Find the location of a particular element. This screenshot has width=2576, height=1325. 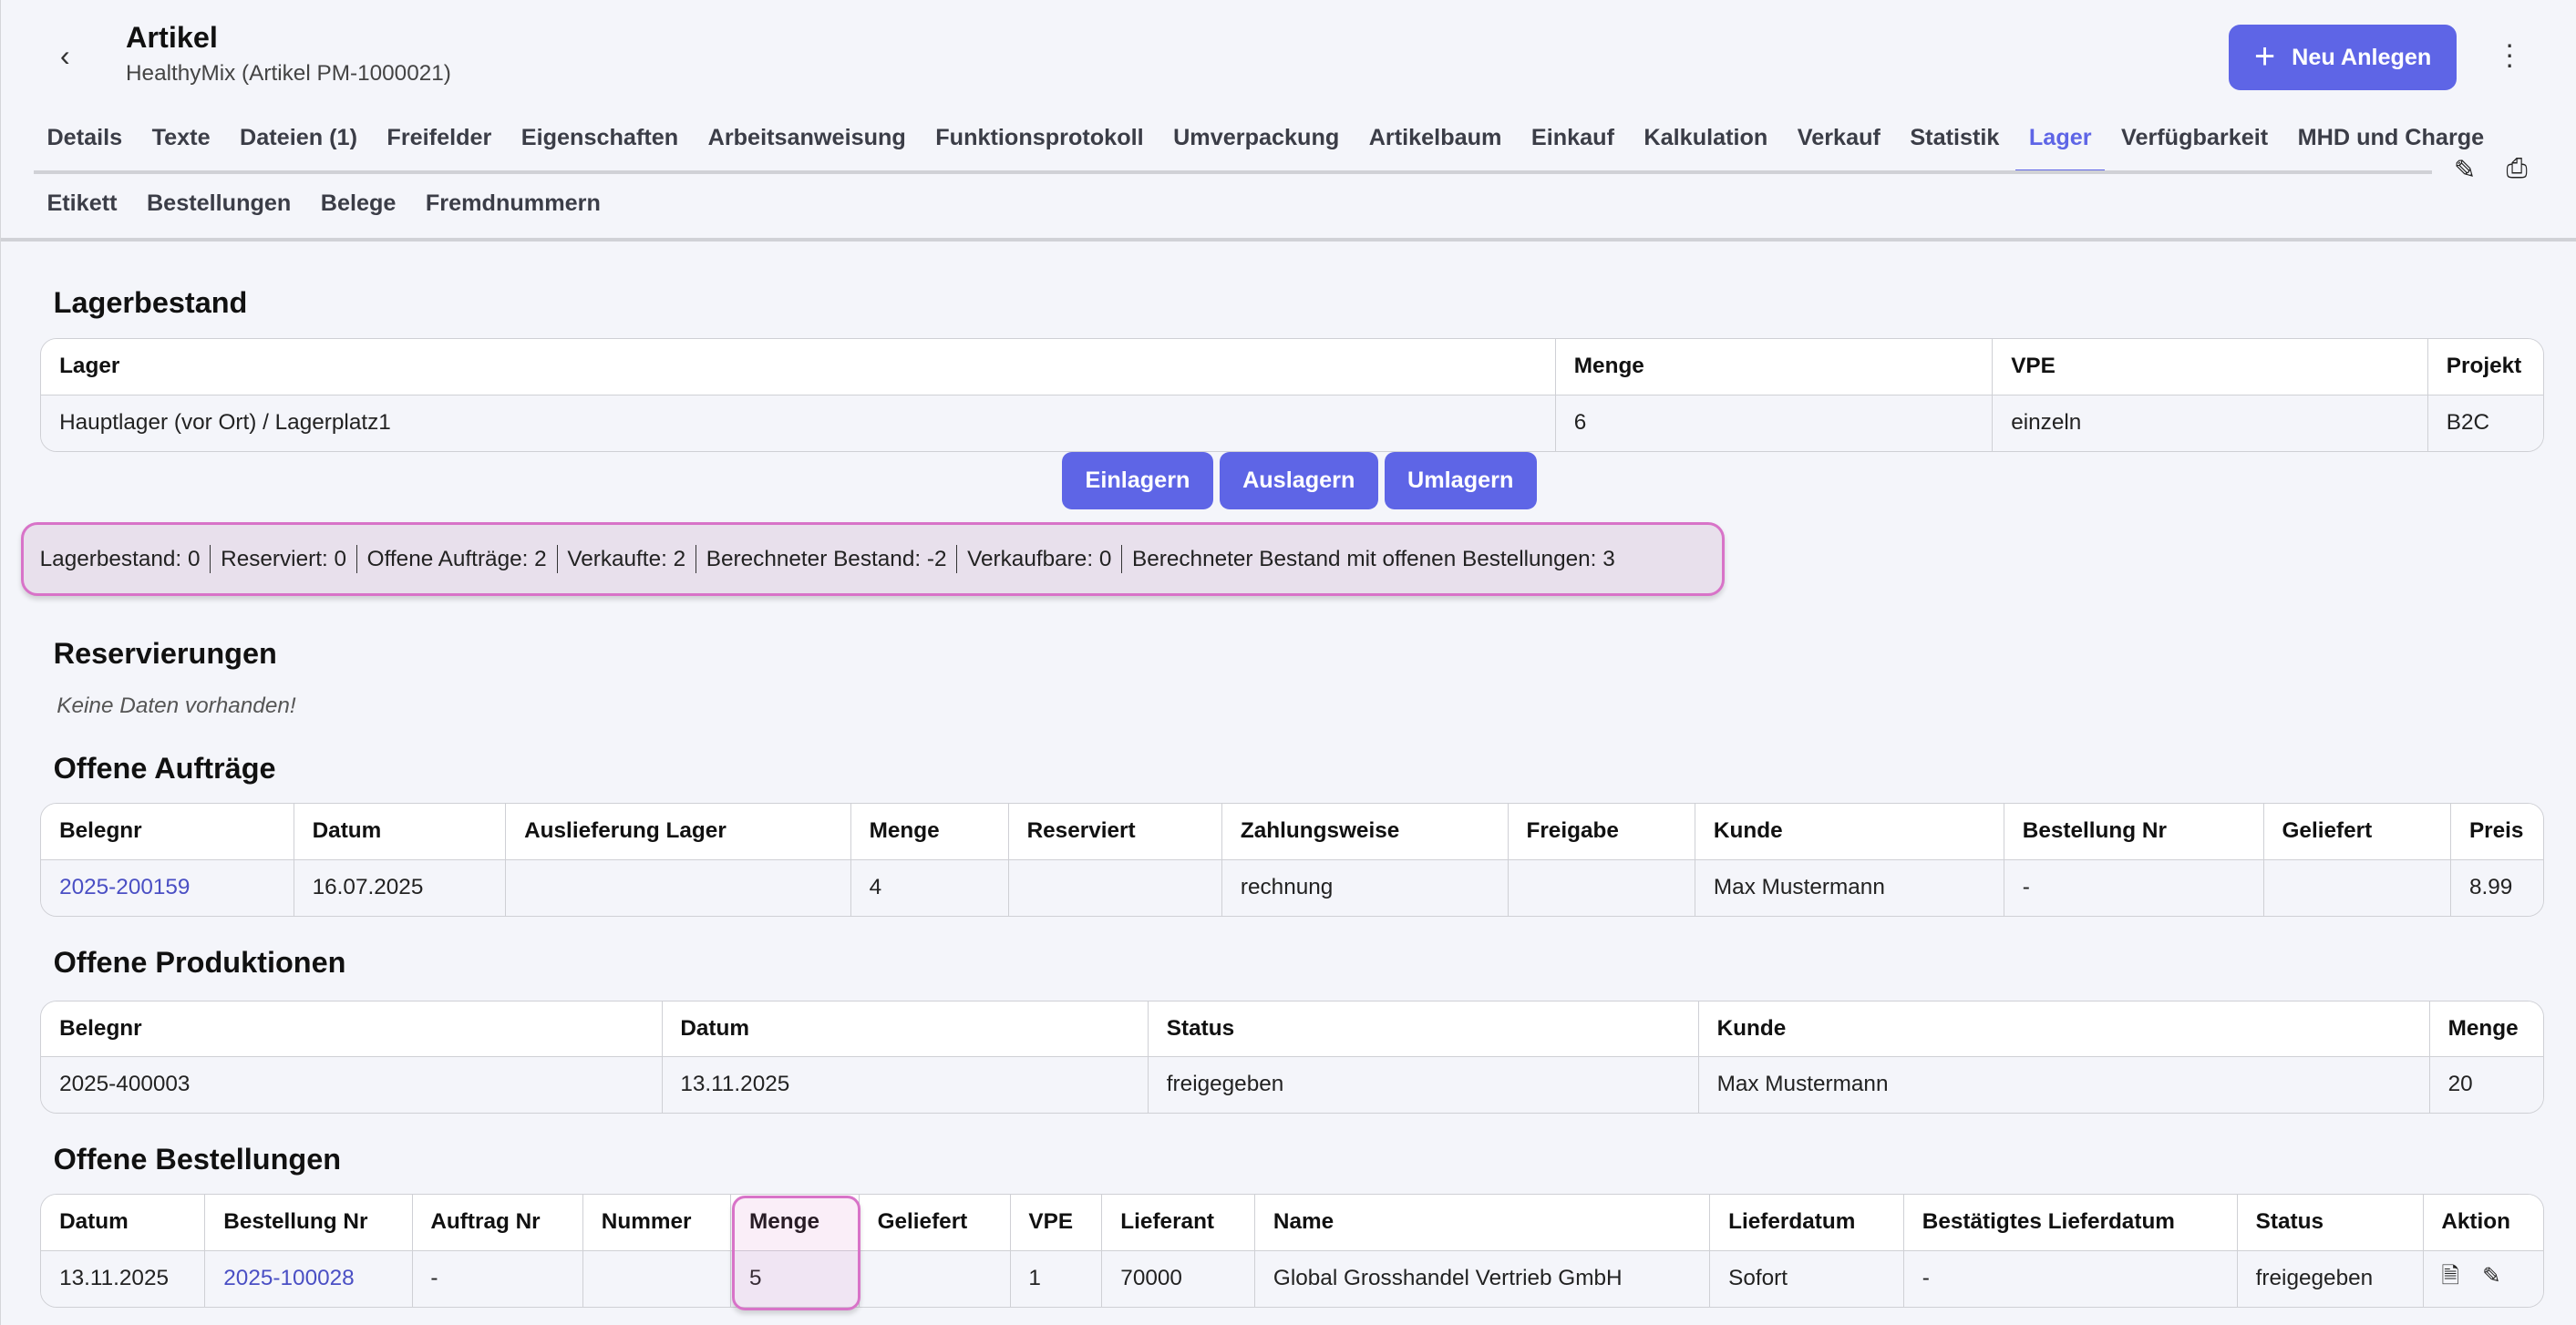

tab-bestellungen: Bestellungen is located at coordinates (219, 203).